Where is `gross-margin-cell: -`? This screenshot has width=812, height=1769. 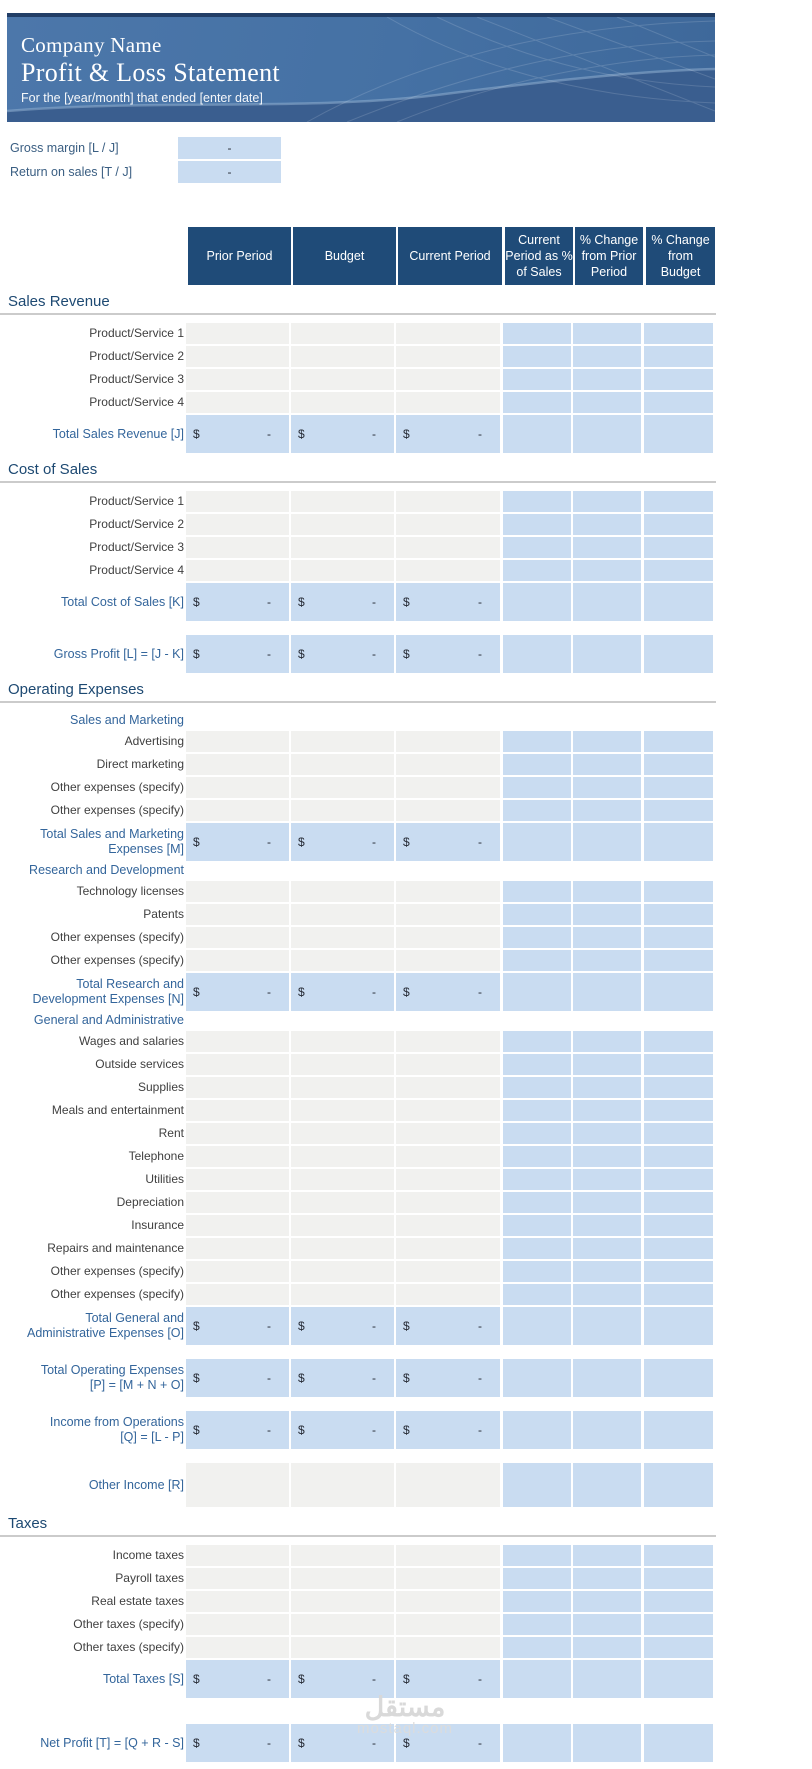
gross-margin-cell: - is located at coordinates (229, 148).